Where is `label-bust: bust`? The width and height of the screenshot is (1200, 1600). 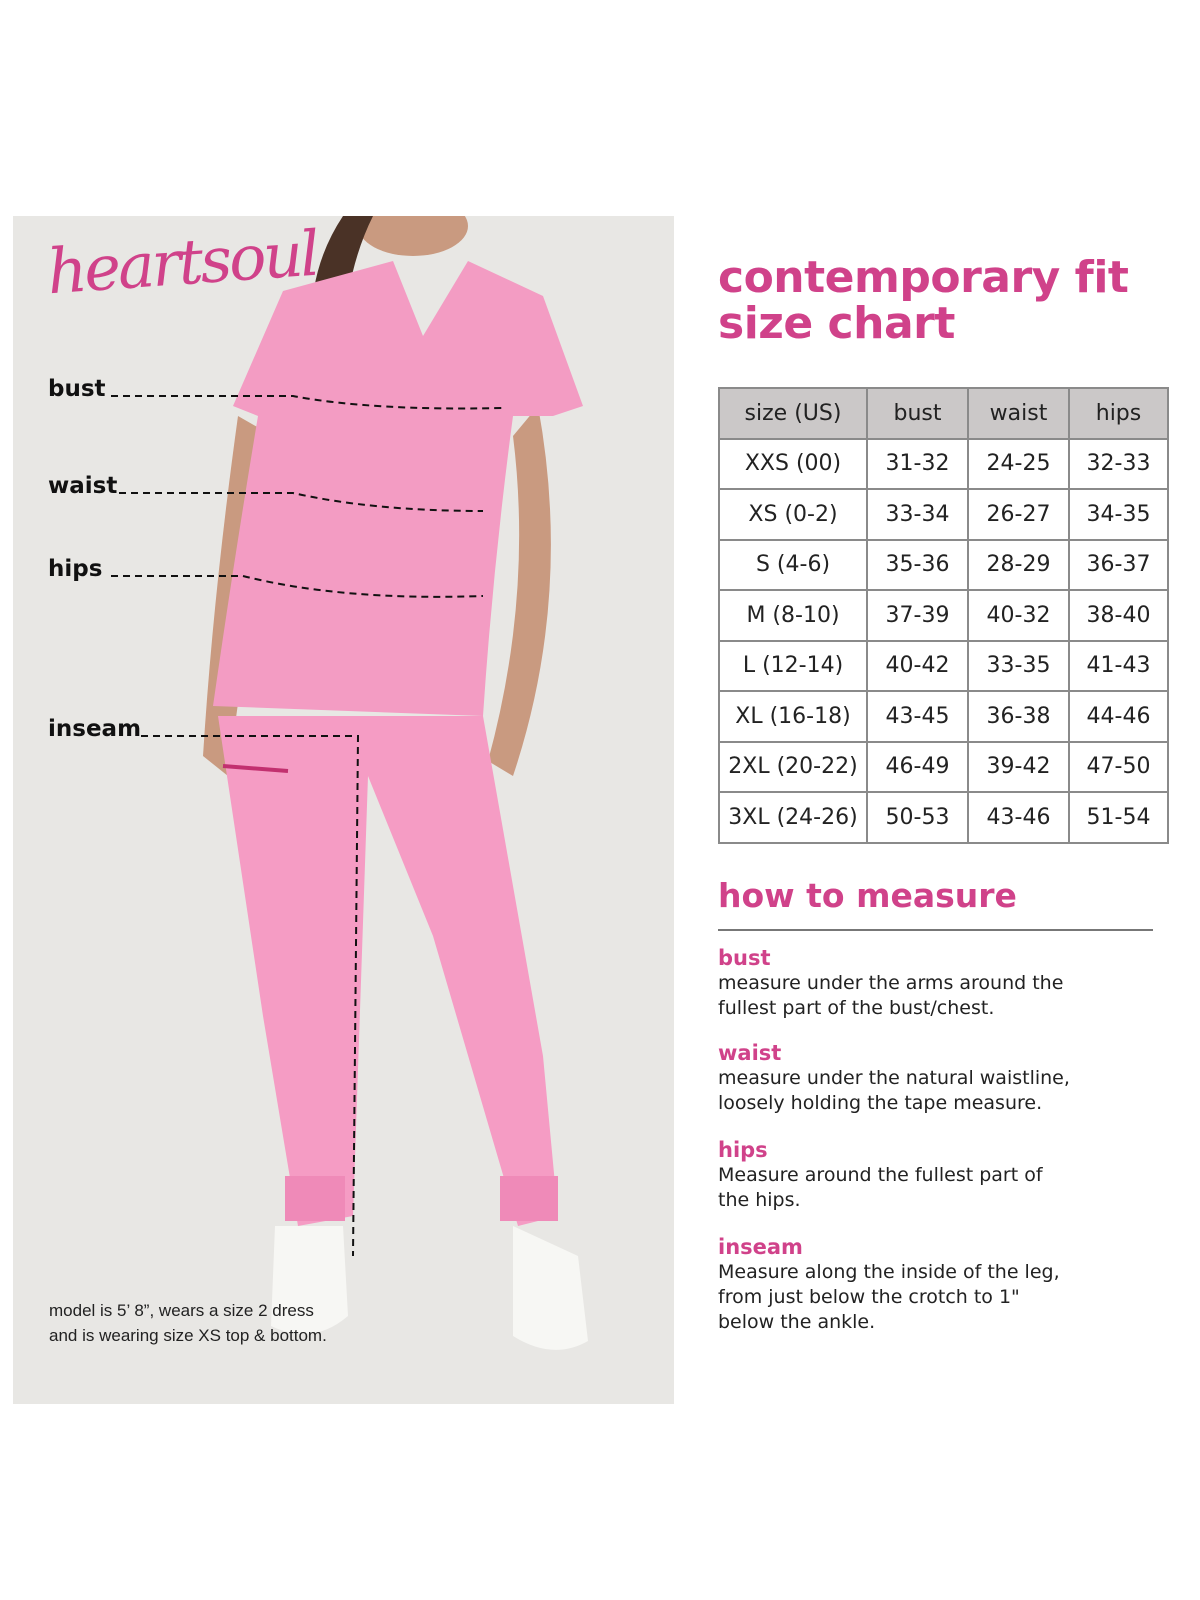 label-bust: bust is located at coordinates (77, 389).